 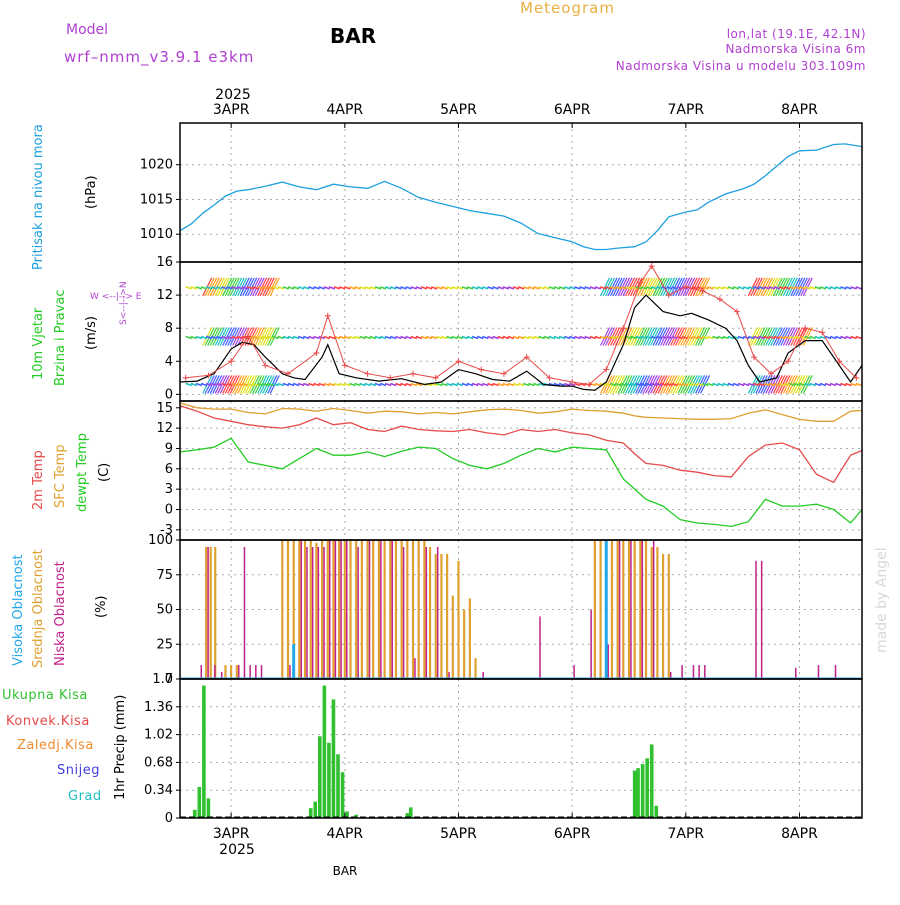 I want to click on y-tick-label: 8, so click(x=169, y=328).